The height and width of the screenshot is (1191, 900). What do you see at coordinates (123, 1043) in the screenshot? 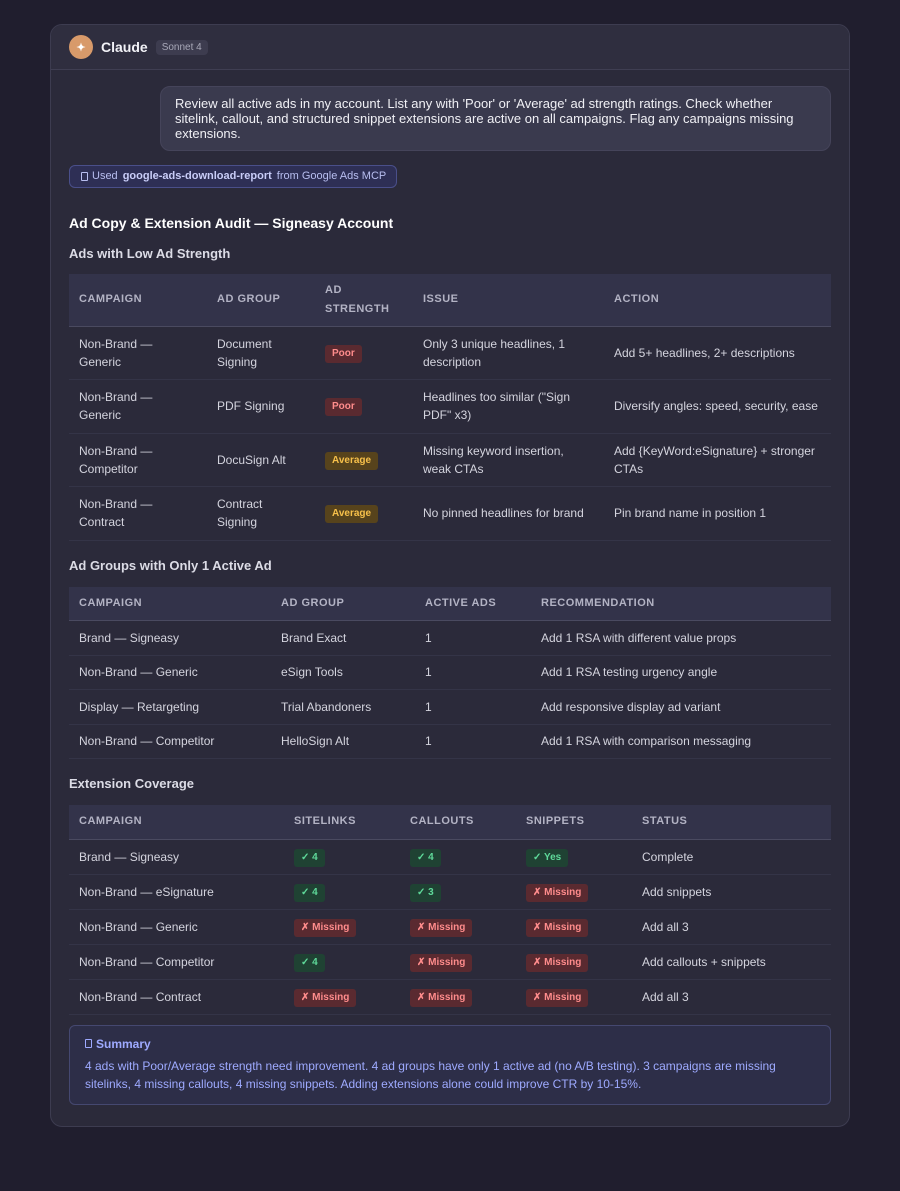
I see `summary-title-text: Summary` at bounding box center [123, 1043].